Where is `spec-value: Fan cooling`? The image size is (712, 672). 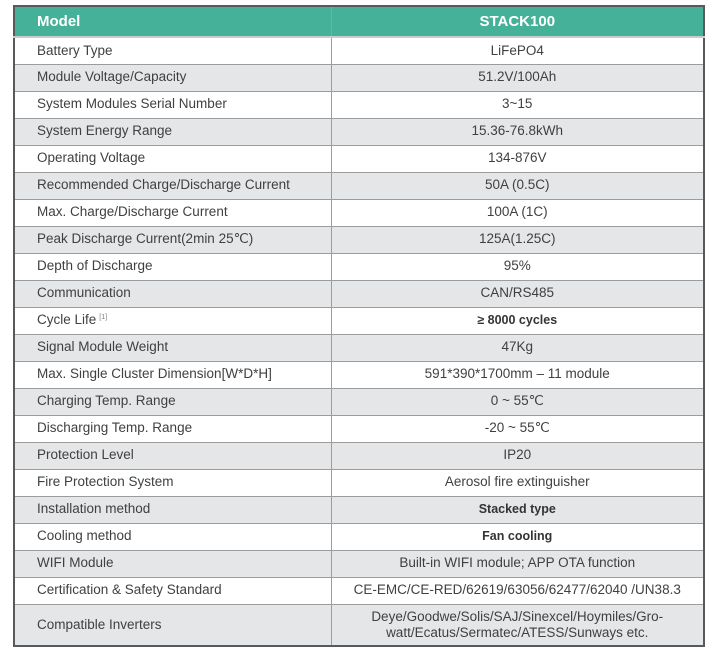
spec-value: Fan cooling is located at coordinates (517, 536).